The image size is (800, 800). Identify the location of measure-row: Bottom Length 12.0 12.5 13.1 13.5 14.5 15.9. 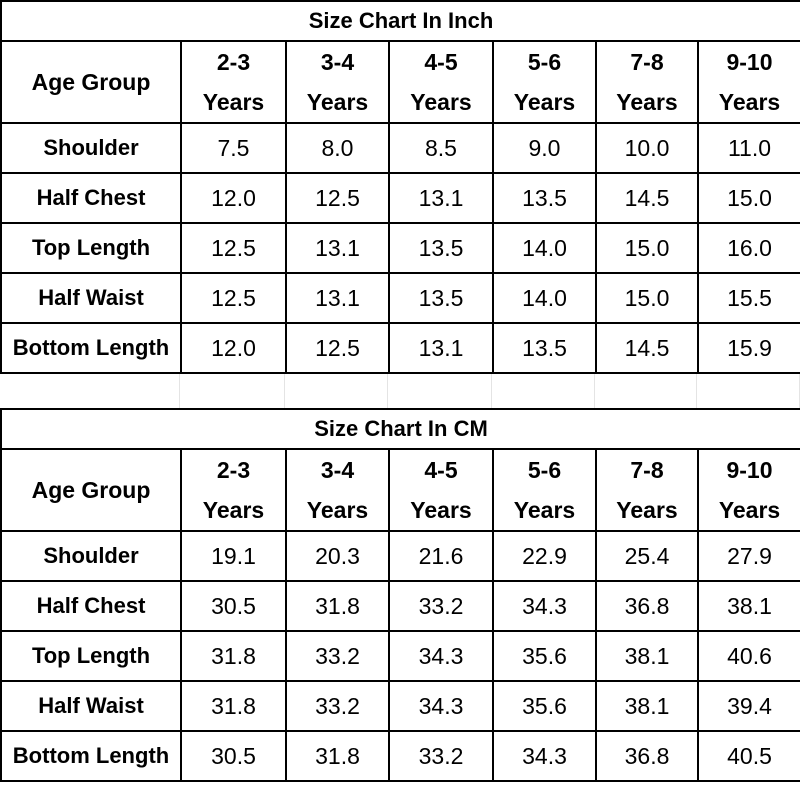
(400, 348).